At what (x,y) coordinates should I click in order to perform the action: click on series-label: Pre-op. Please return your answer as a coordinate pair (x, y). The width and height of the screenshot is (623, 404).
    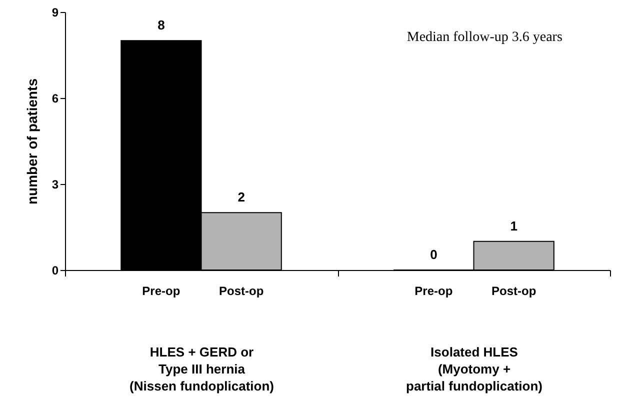
    Looking at the image, I should click on (161, 291).